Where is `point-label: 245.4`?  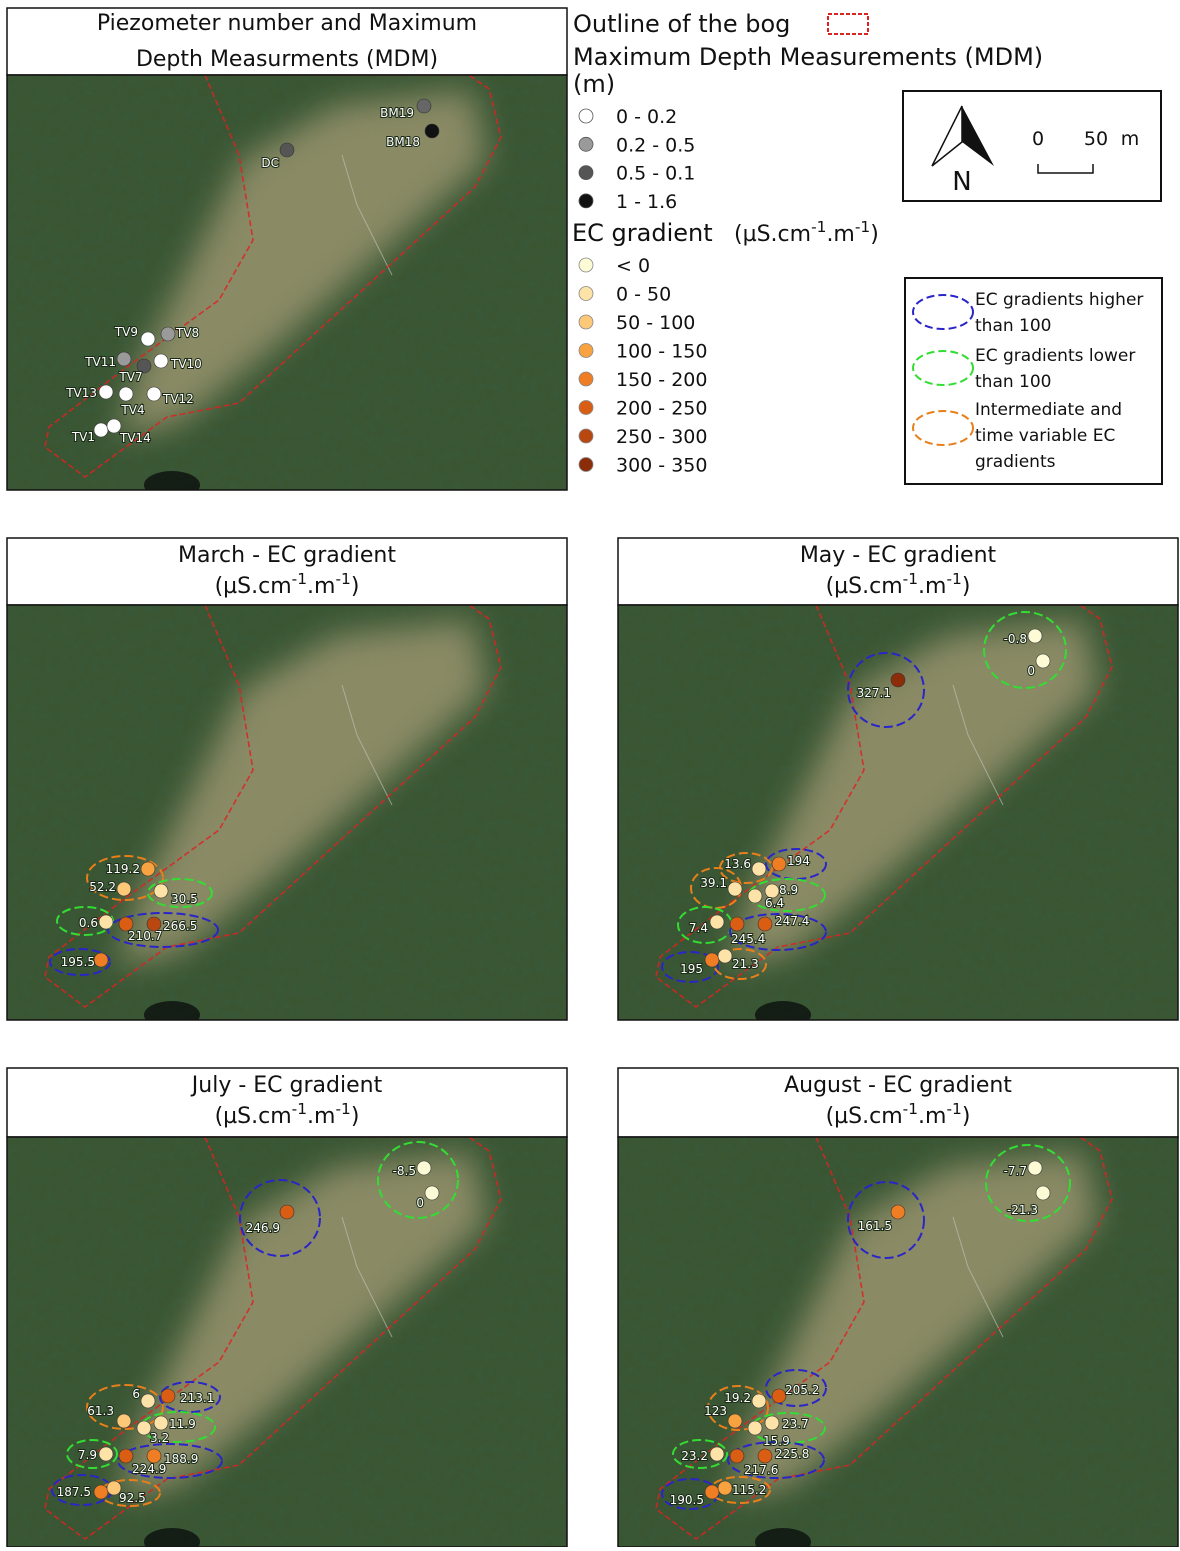 point-label: 245.4 is located at coordinates (748, 939).